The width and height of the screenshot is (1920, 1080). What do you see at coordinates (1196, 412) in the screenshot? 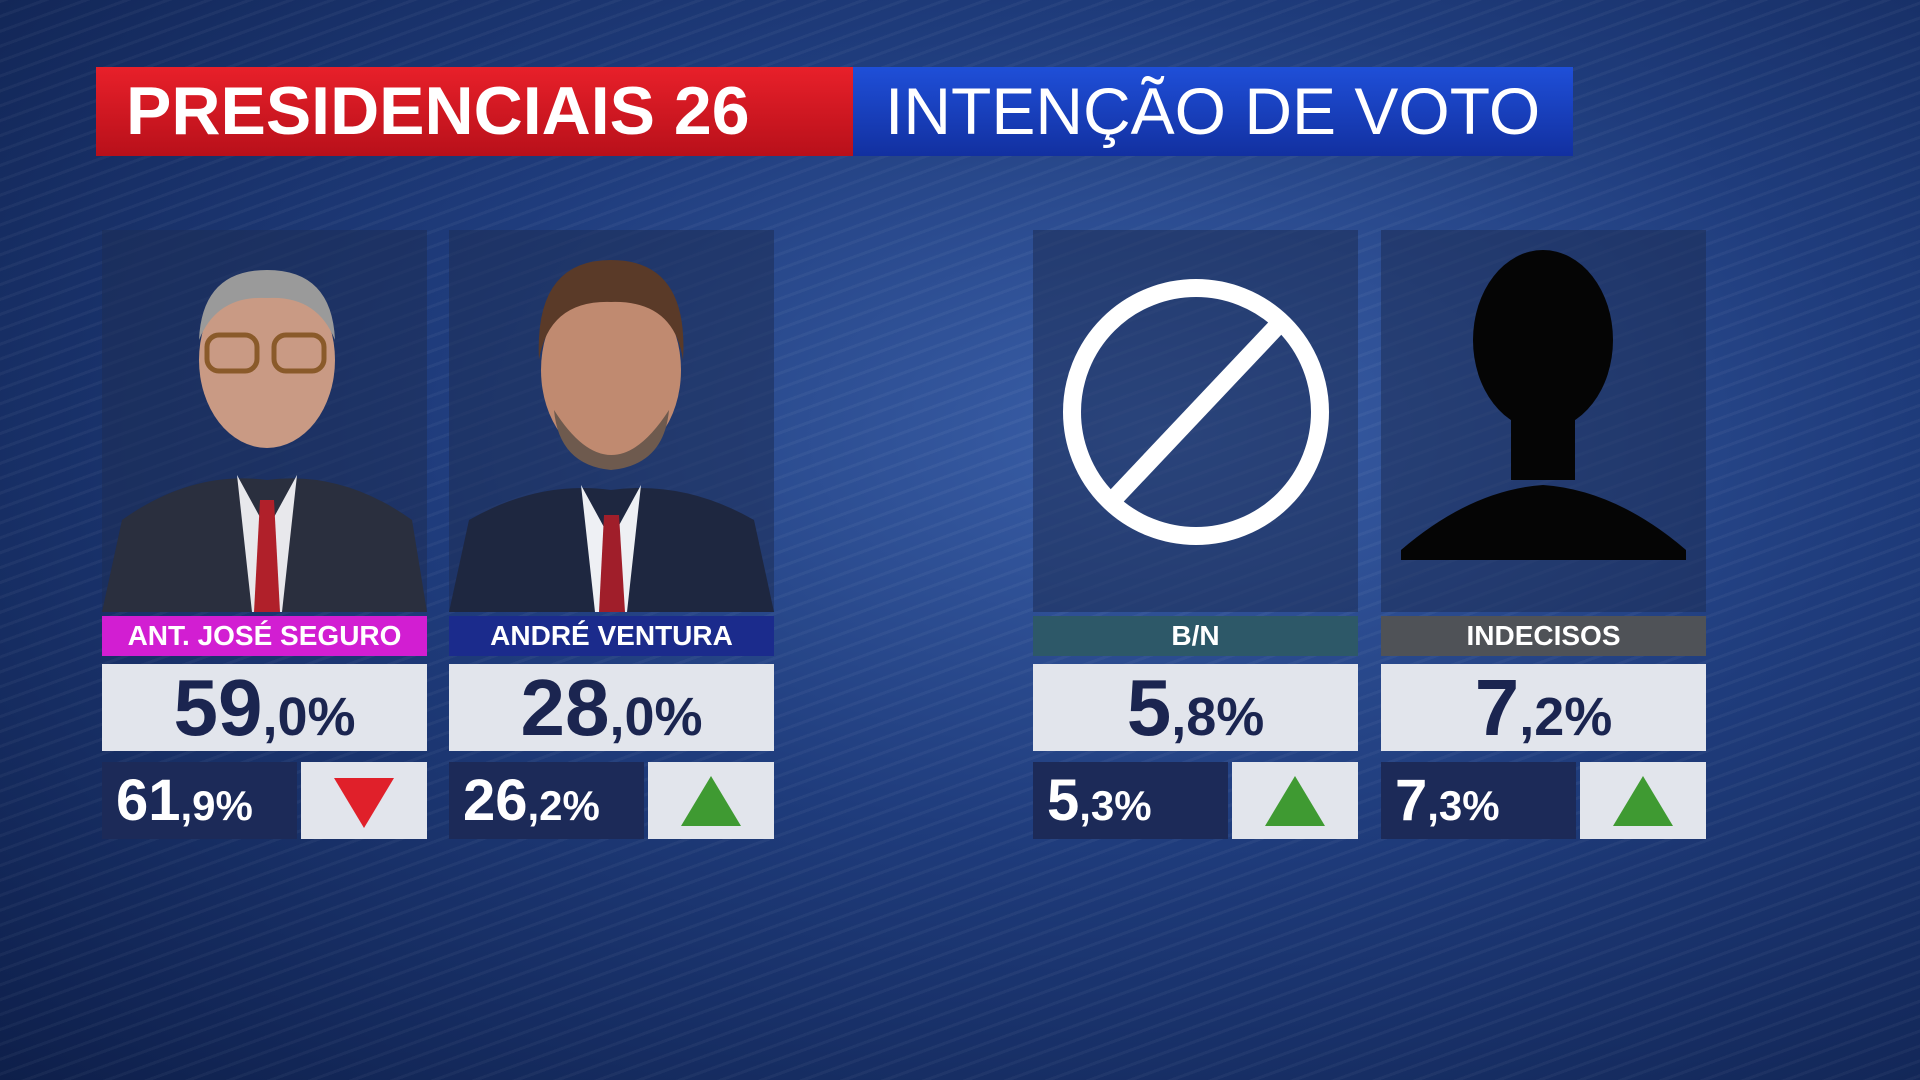
I see `null-vote-icon` at bounding box center [1196, 412].